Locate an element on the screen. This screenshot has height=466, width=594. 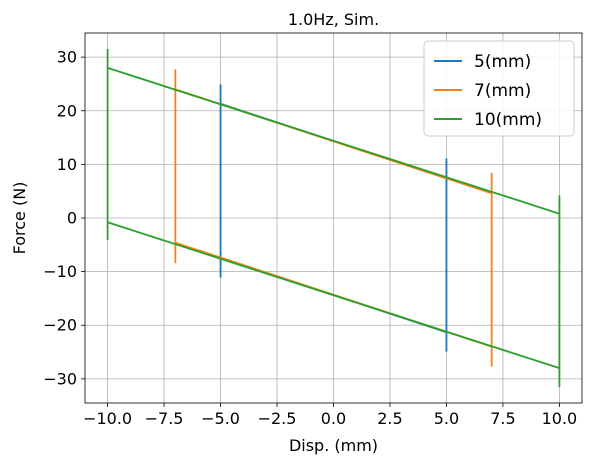
y-tick-label: 30 is located at coordinates (67, 57).